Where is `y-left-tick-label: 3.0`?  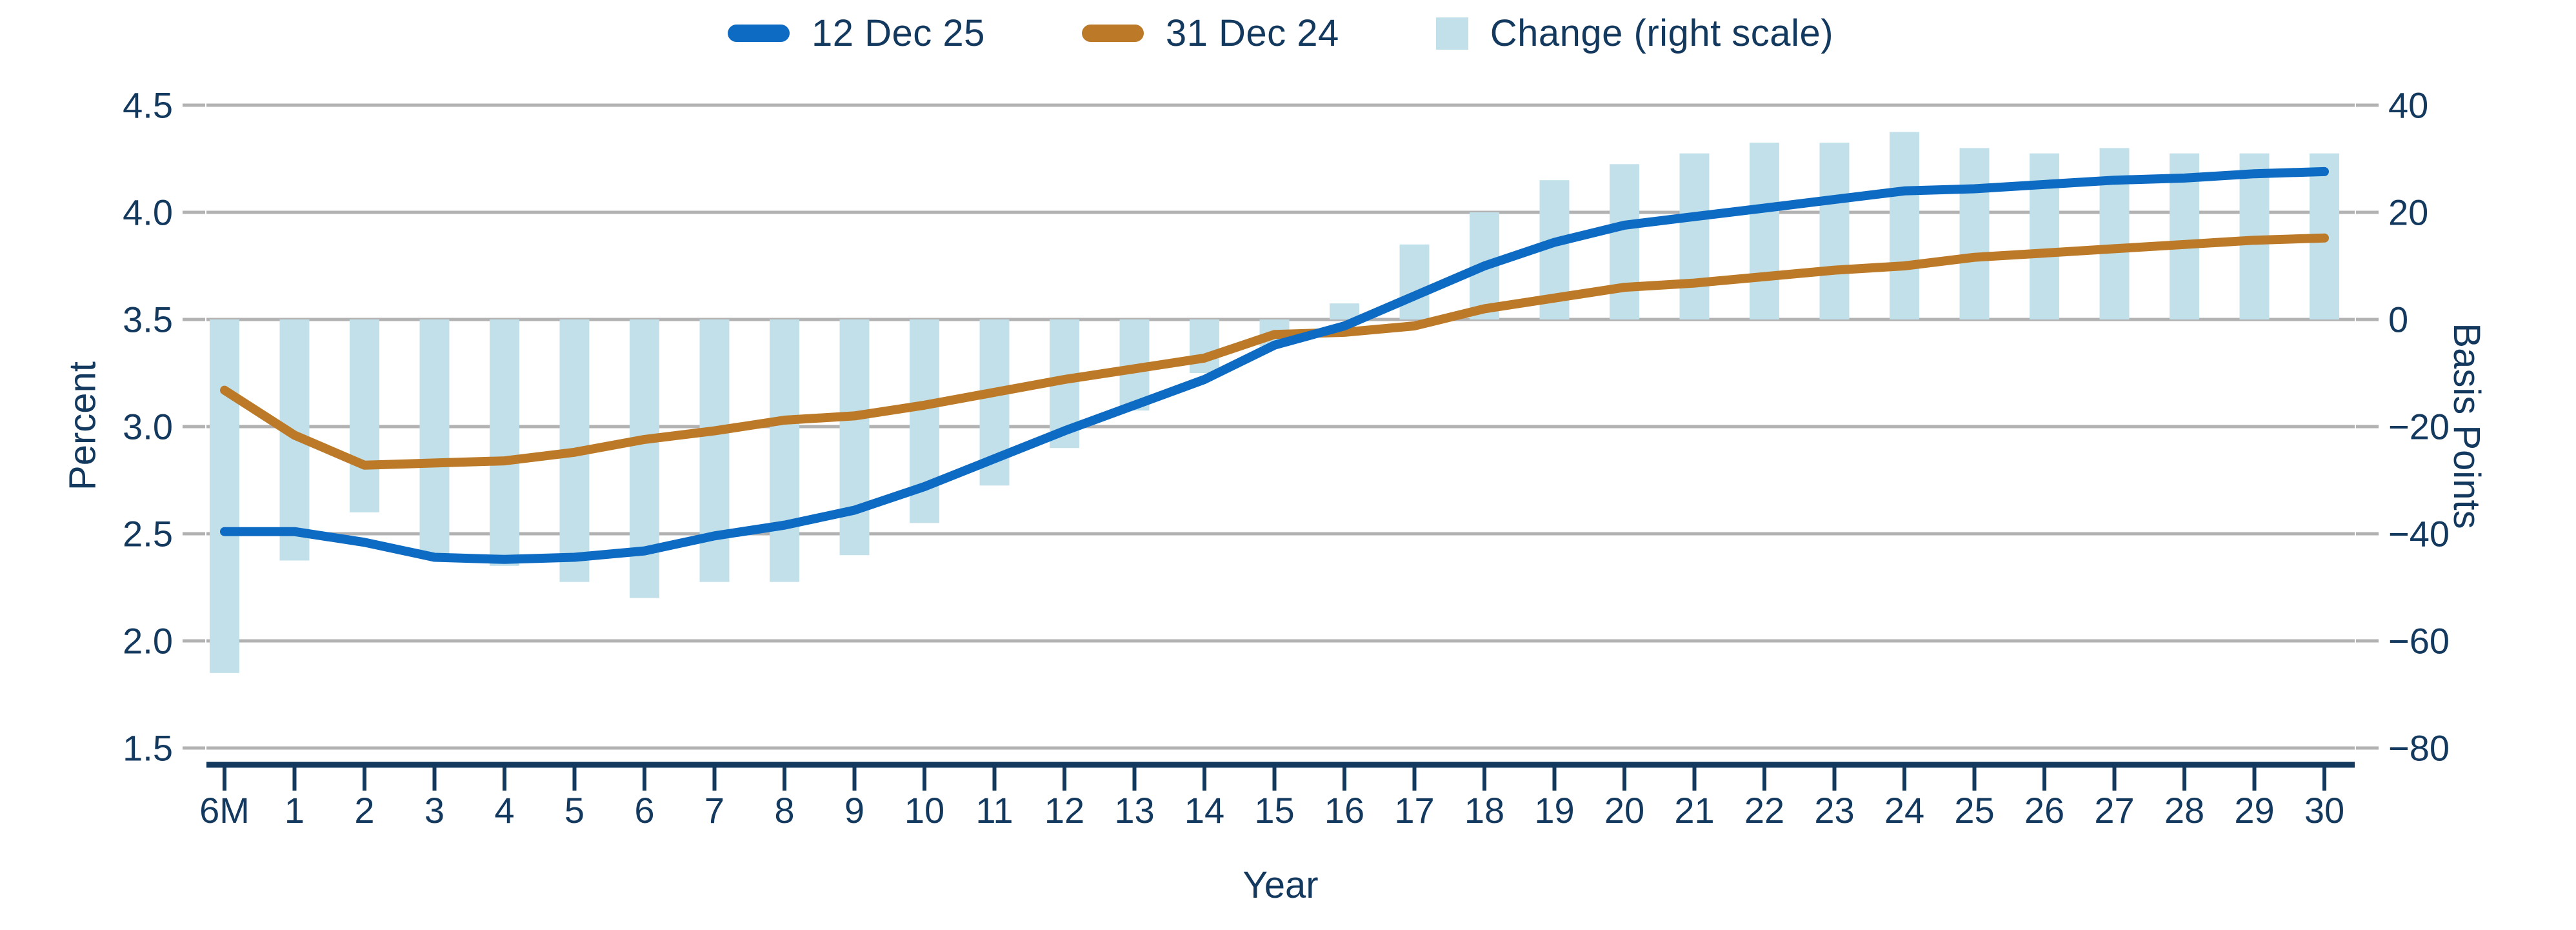 y-left-tick-label: 3.0 is located at coordinates (148, 427).